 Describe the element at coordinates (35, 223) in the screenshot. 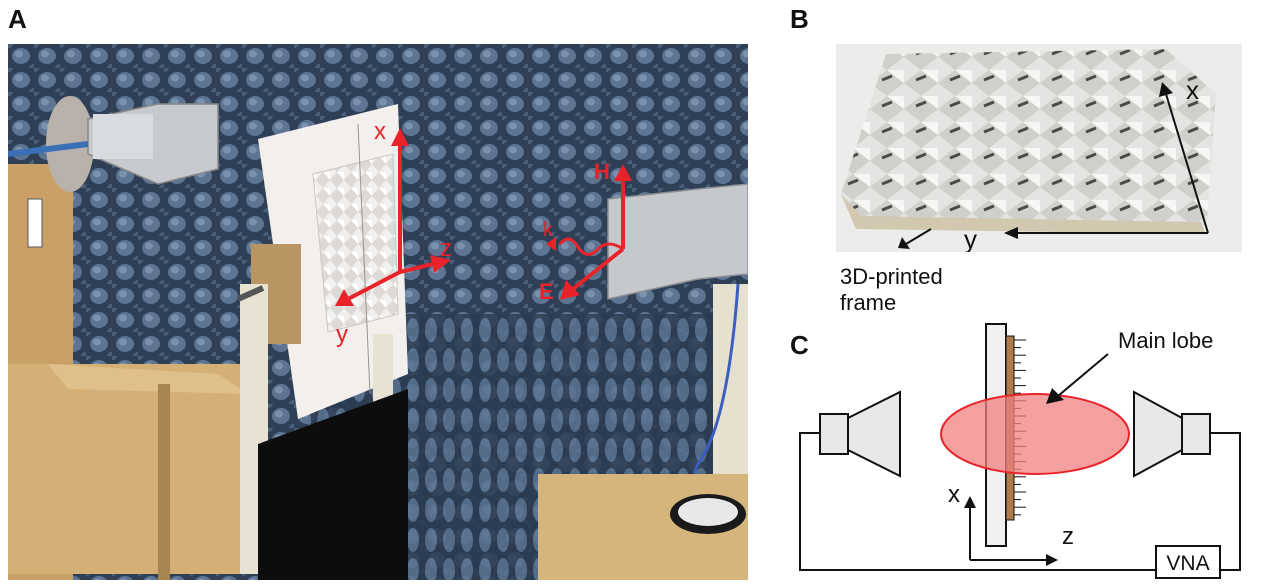

I see `barcode-label` at that location.